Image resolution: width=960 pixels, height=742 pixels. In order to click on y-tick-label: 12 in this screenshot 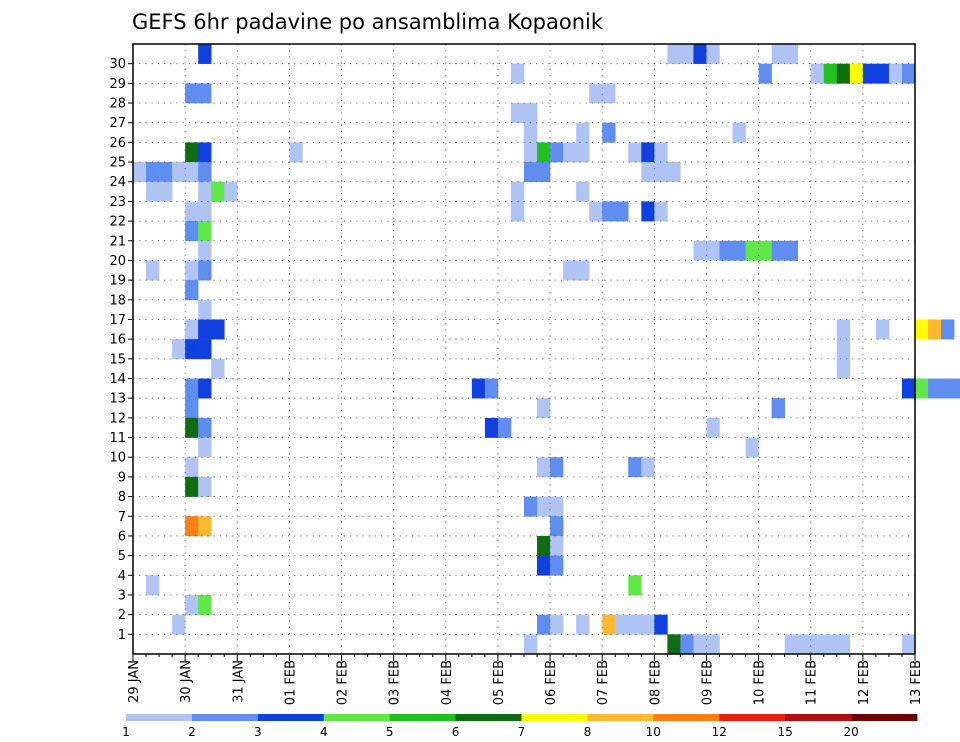, I will do `click(117, 418)`.